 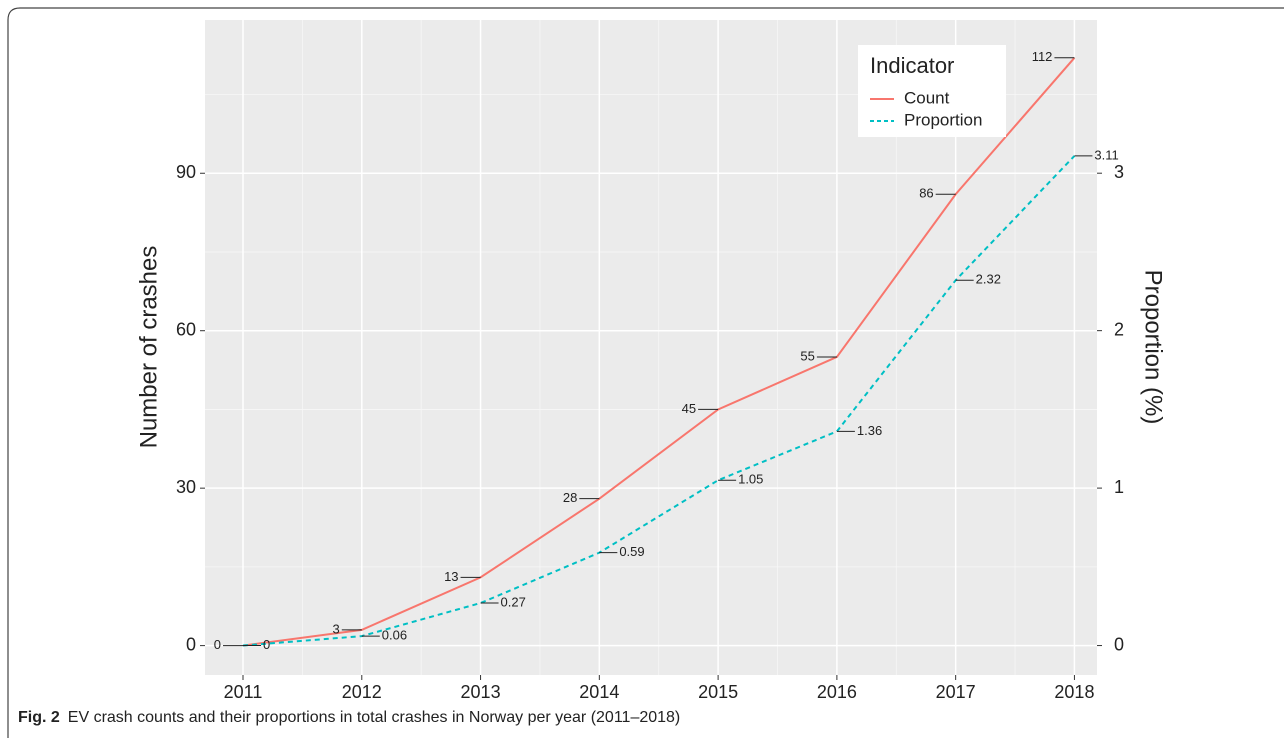 I want to click on y-tick-label: 60, so click(x=186, y=329).